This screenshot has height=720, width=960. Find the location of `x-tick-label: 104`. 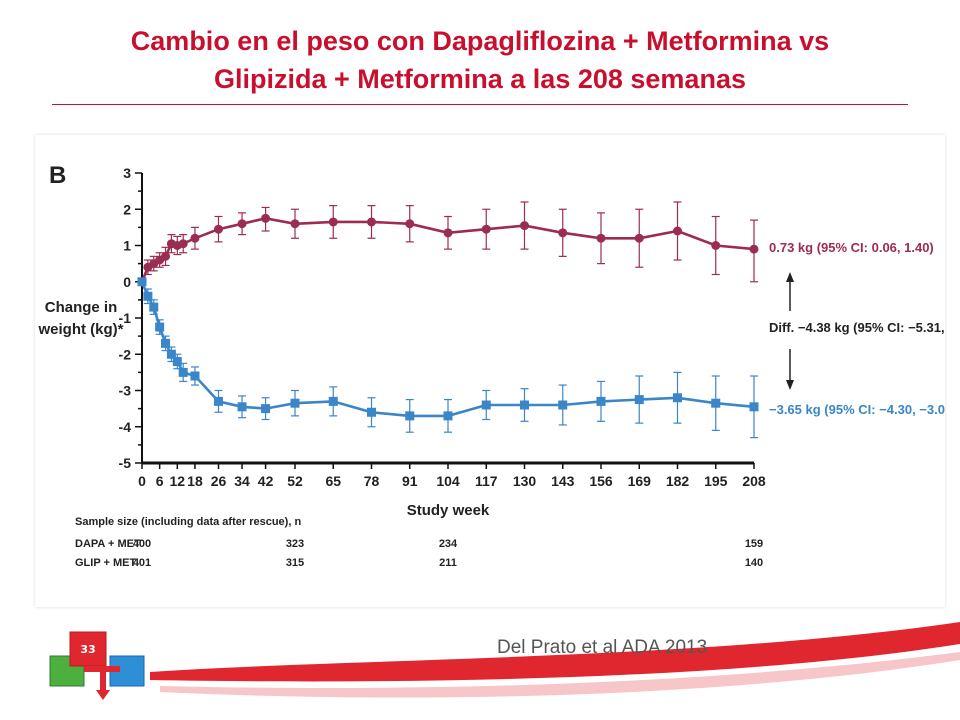

x-tick-label: 104 is located at coordinates (448, 481).